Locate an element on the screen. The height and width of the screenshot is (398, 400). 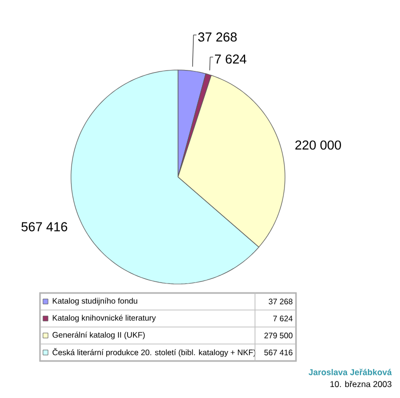
text: 7 624 is located at coordinates (230, 59).